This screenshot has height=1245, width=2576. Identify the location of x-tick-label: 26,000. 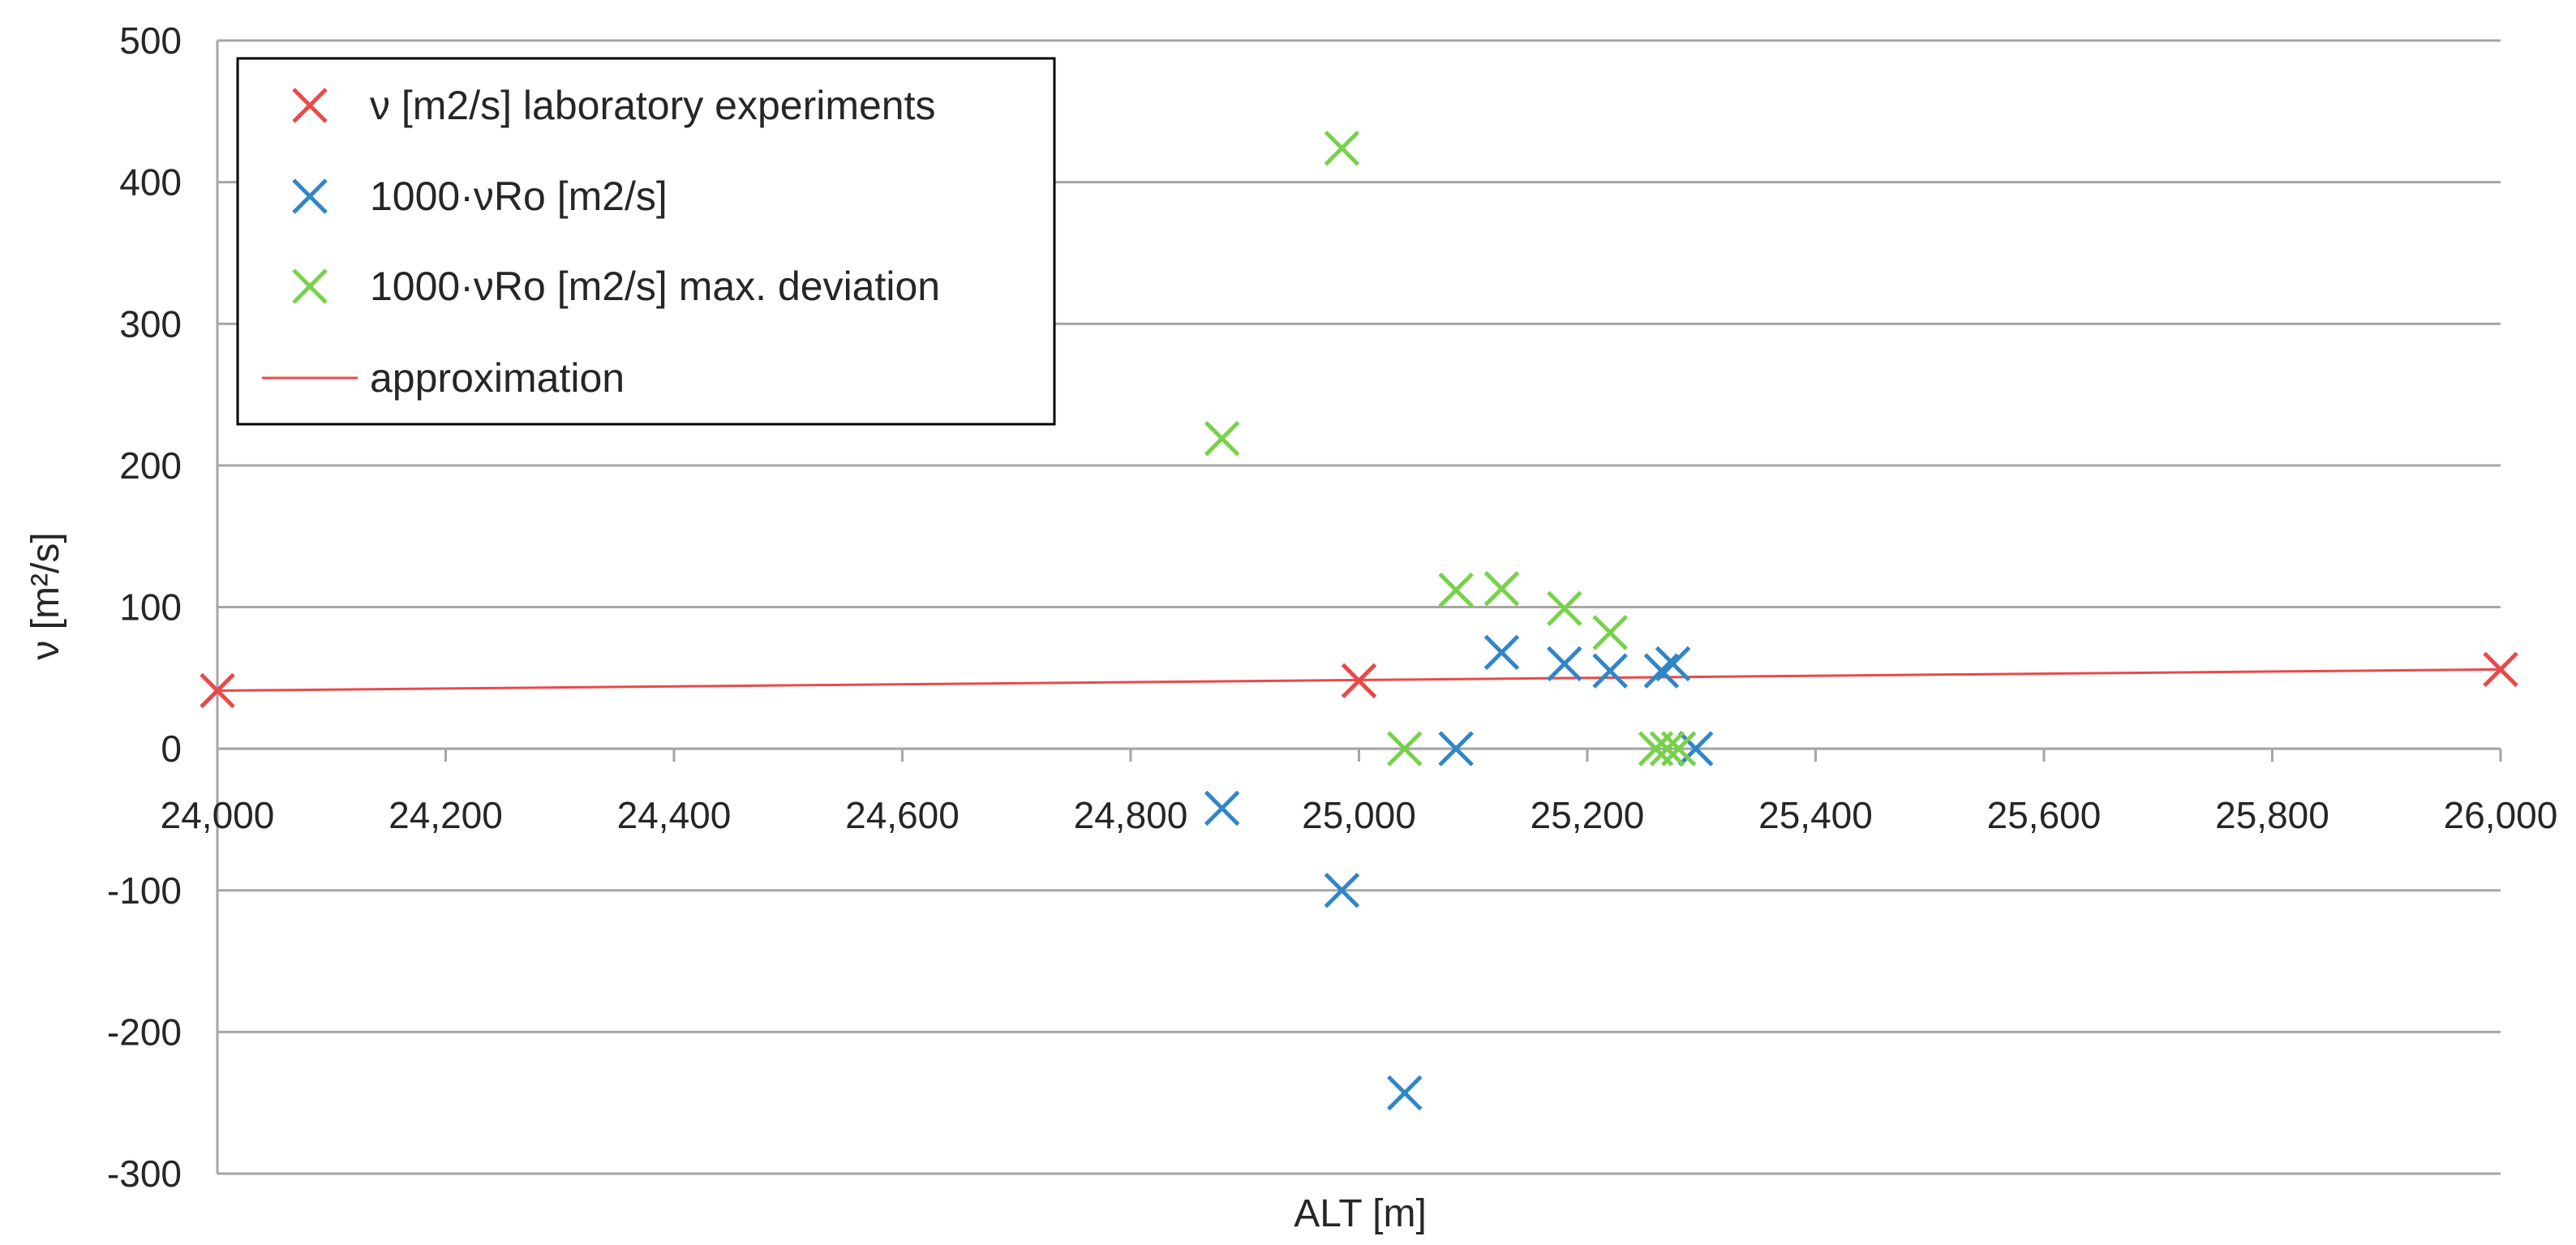
(2501, 815).